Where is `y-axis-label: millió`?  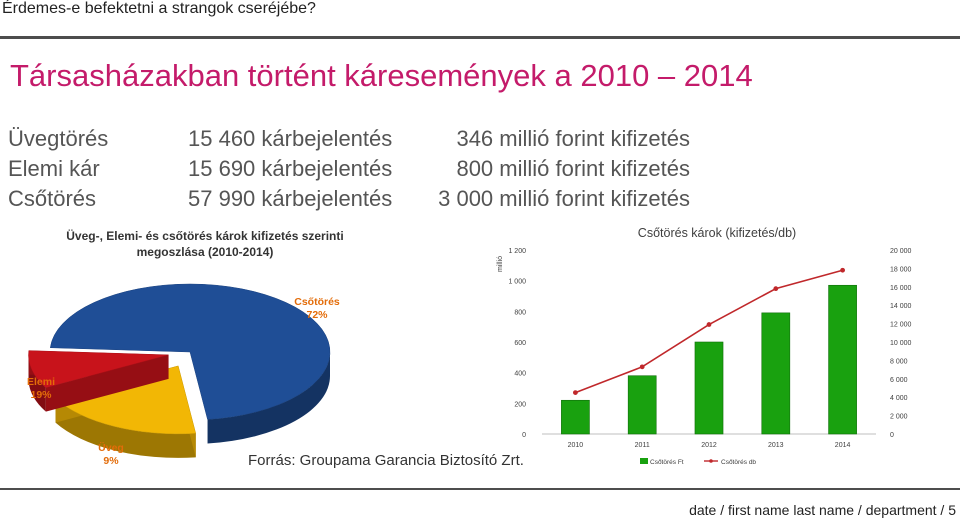
y-axis-label: millió is located at coordinates (500, 264).